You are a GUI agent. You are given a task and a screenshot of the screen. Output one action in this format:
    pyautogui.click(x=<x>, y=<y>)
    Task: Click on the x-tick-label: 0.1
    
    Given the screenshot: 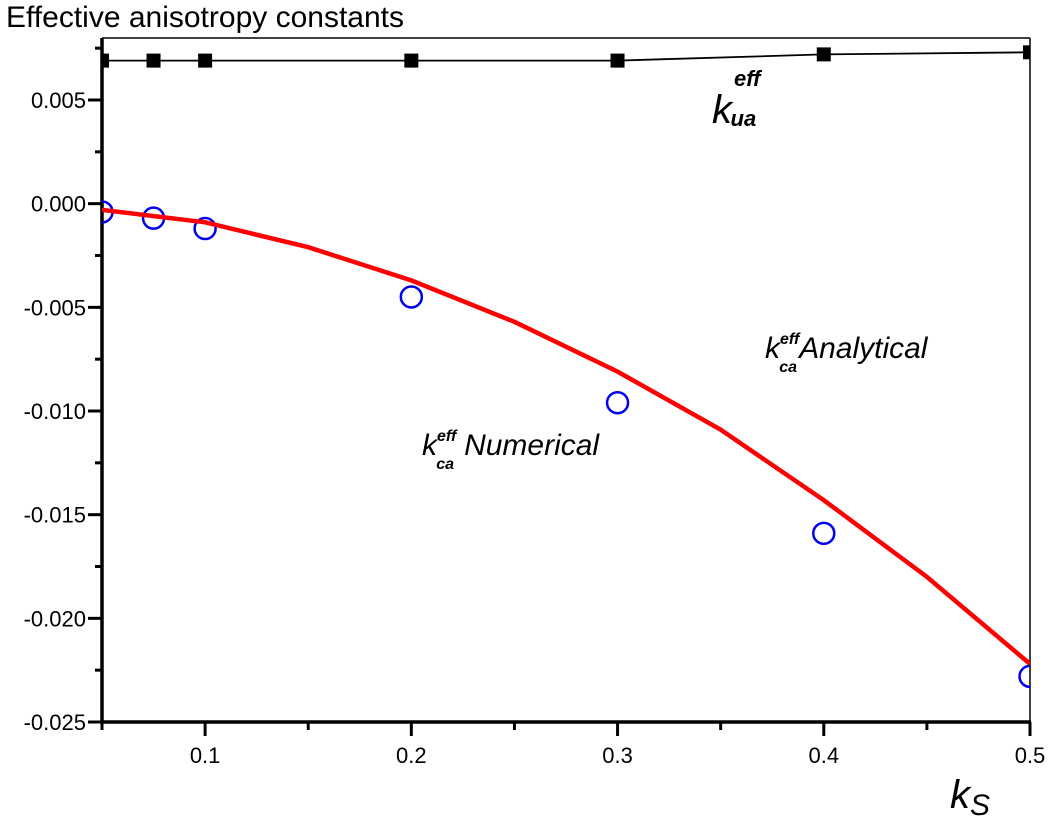 What is the action you would take?
    pyautogui.click(x=205, y=755)
    